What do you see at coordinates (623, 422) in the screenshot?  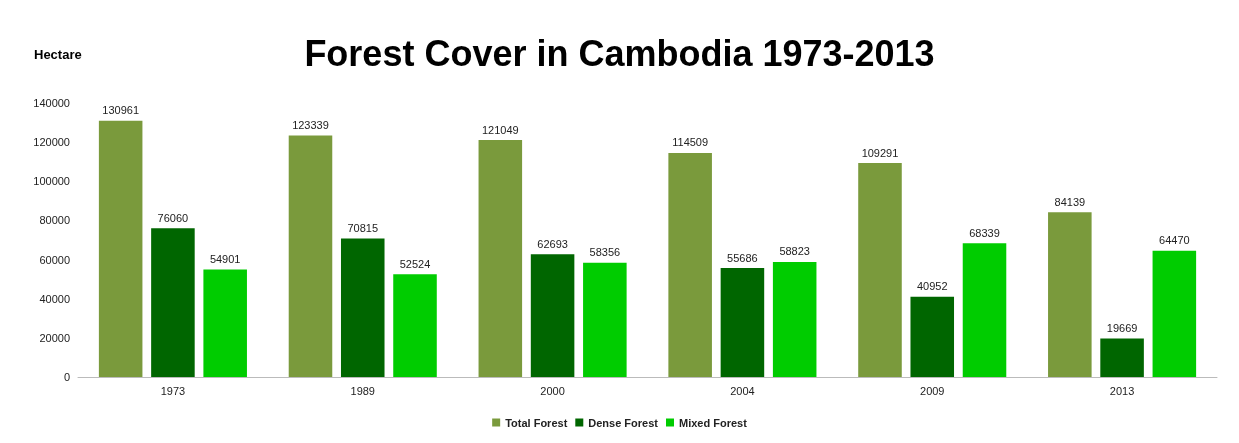 I see `legend-label: Dense Forest` at bounding box center [623, 422].